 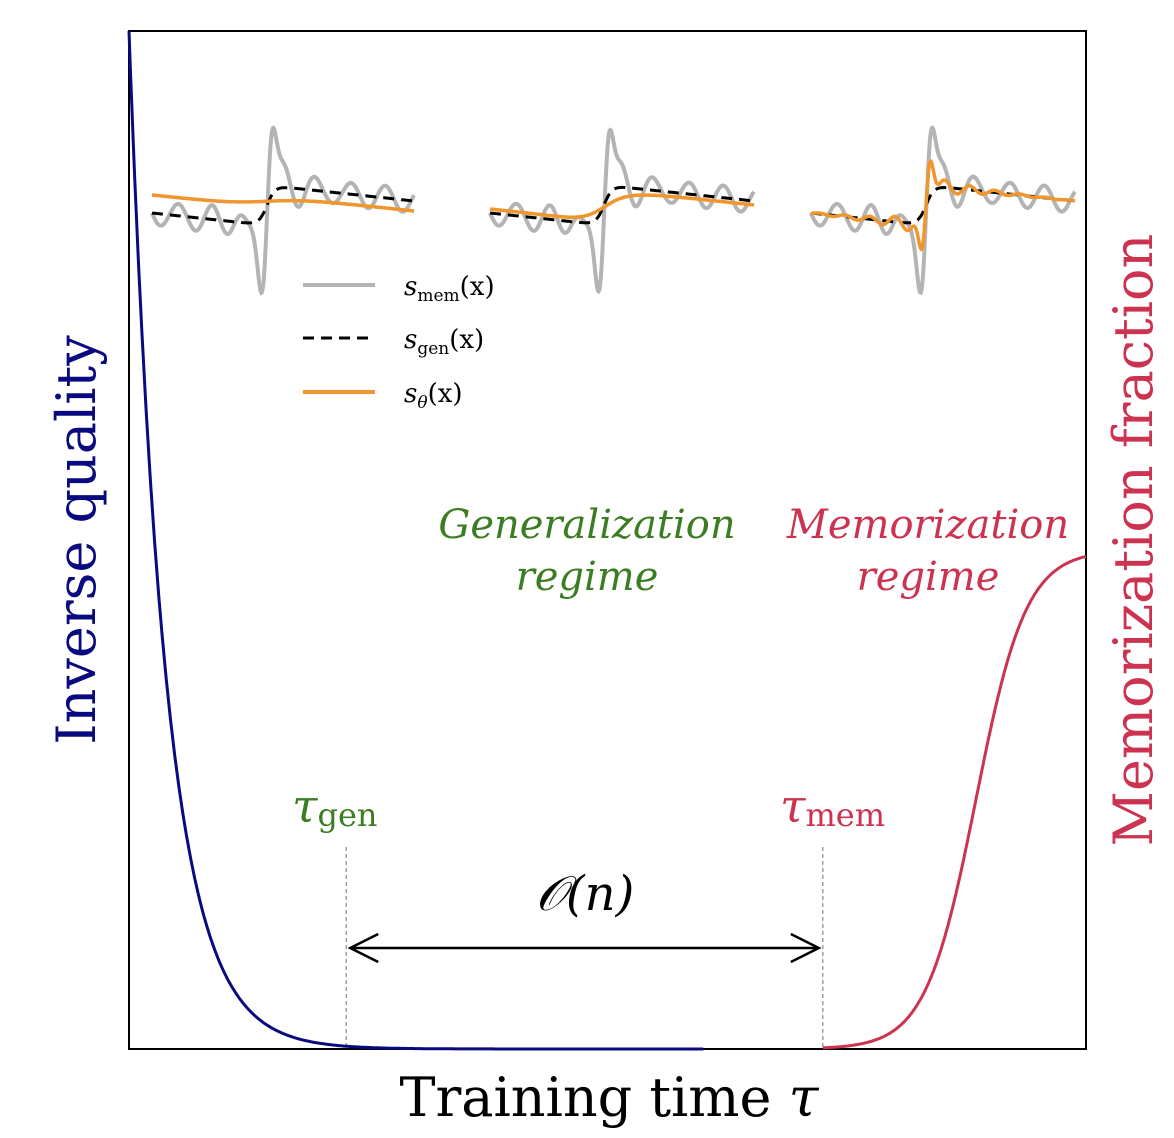 I want to click on tau-gen-label: τgen, so click(x=334, y=806).